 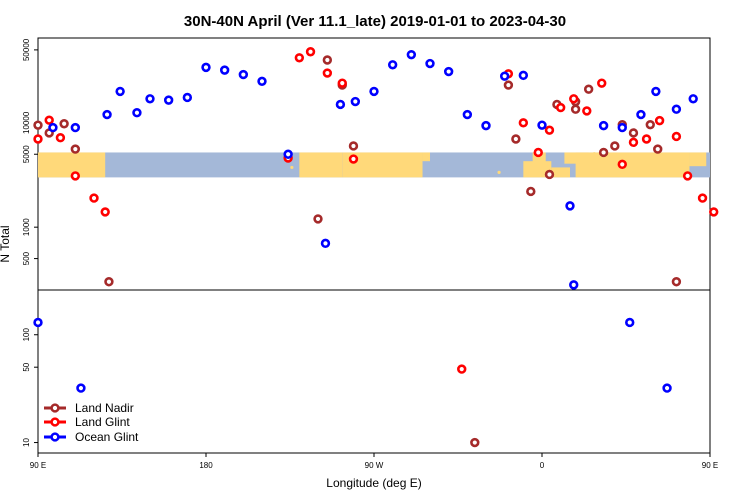 I want to click on bottom-y-tick-label: 50, so click(x=26, y=366).